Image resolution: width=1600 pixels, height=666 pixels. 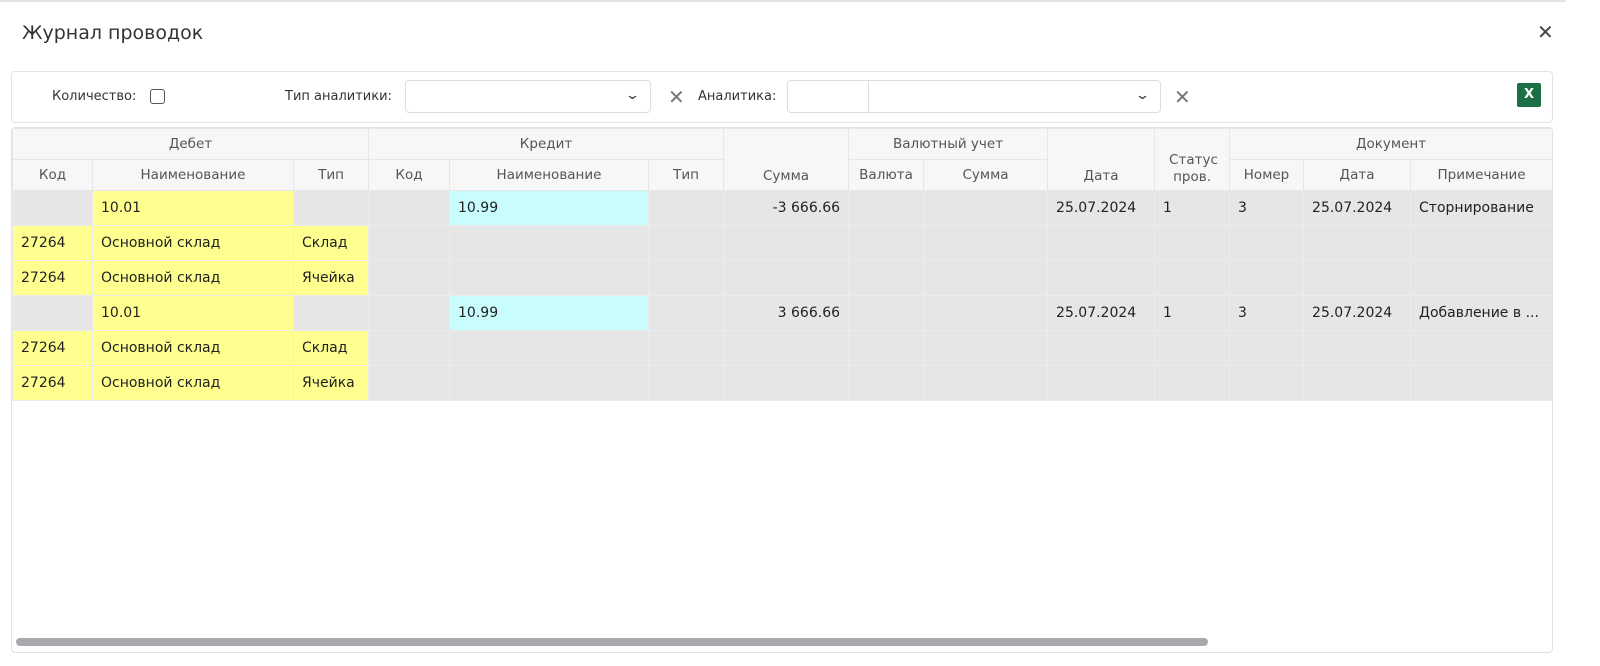 I want to click on col-debit-code: Код, so click(x=52, y=175).